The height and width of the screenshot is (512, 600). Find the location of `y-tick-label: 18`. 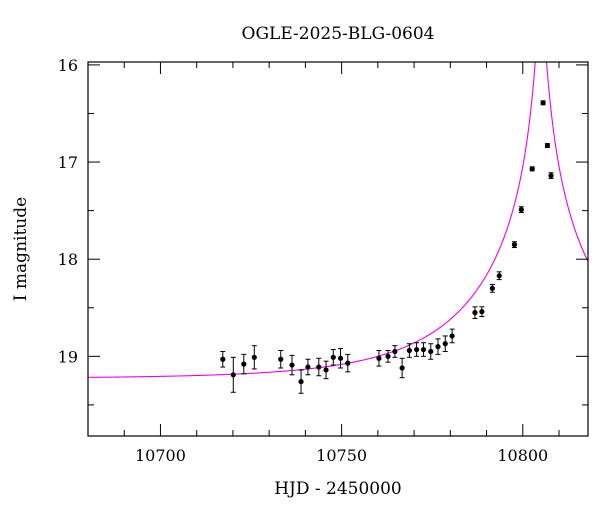

y-tick-label: 18 is located at coordinates (68, 259).